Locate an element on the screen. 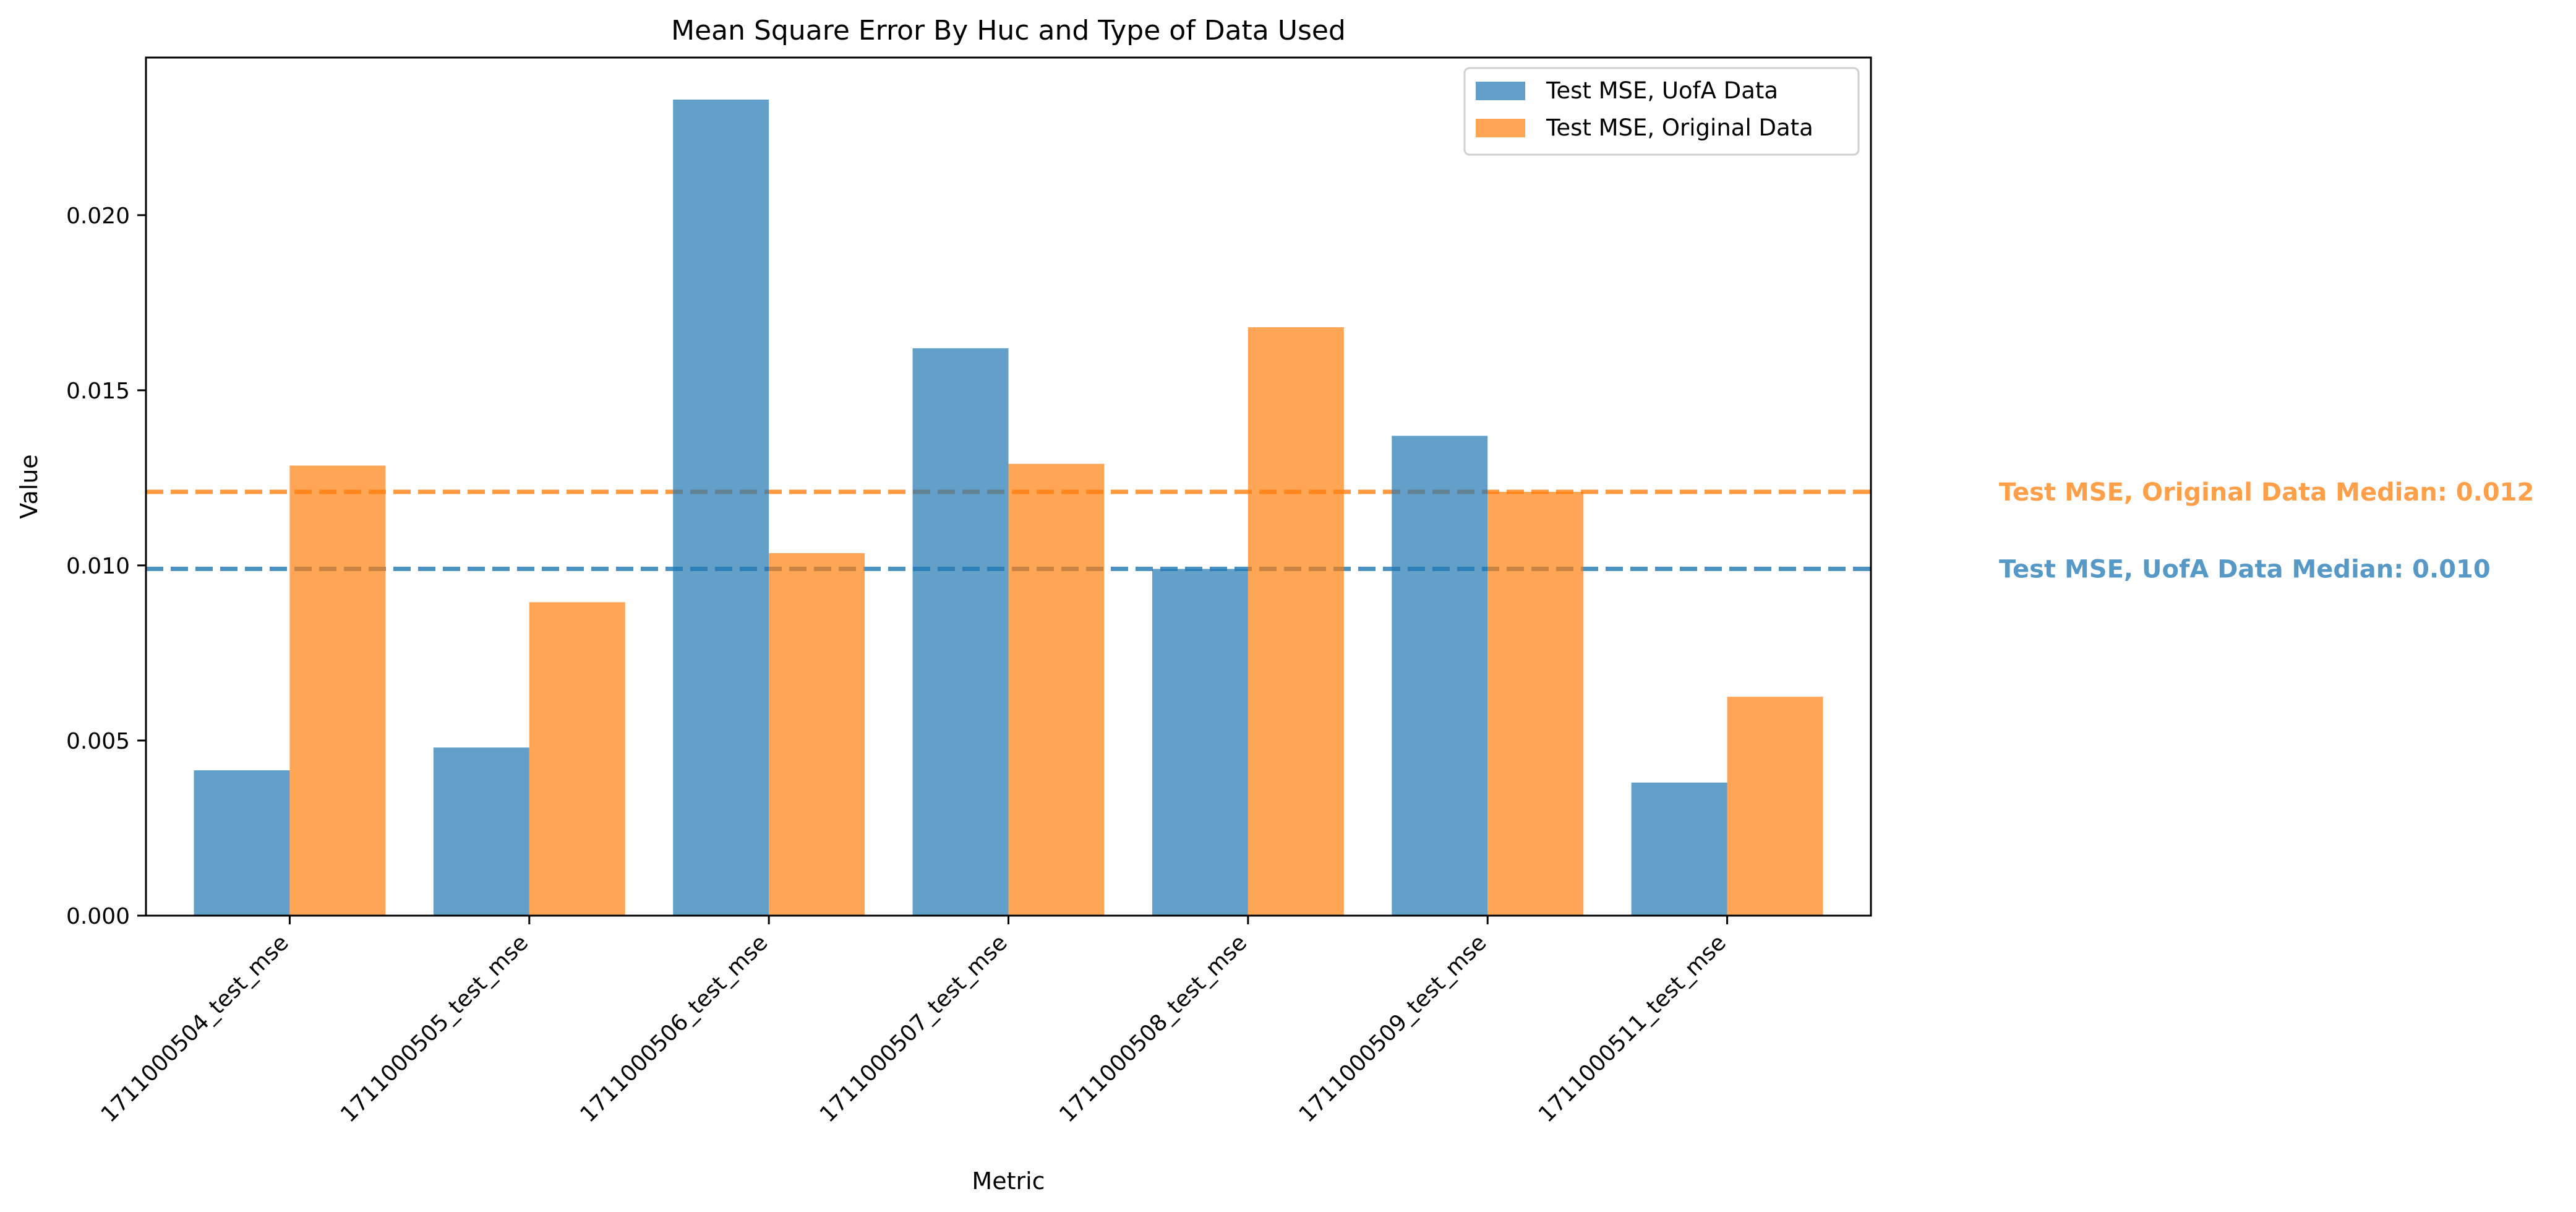 This screenshot has height=1212, width=2576. y-tick-label: 0.000 is located at coordinates (98, 916).